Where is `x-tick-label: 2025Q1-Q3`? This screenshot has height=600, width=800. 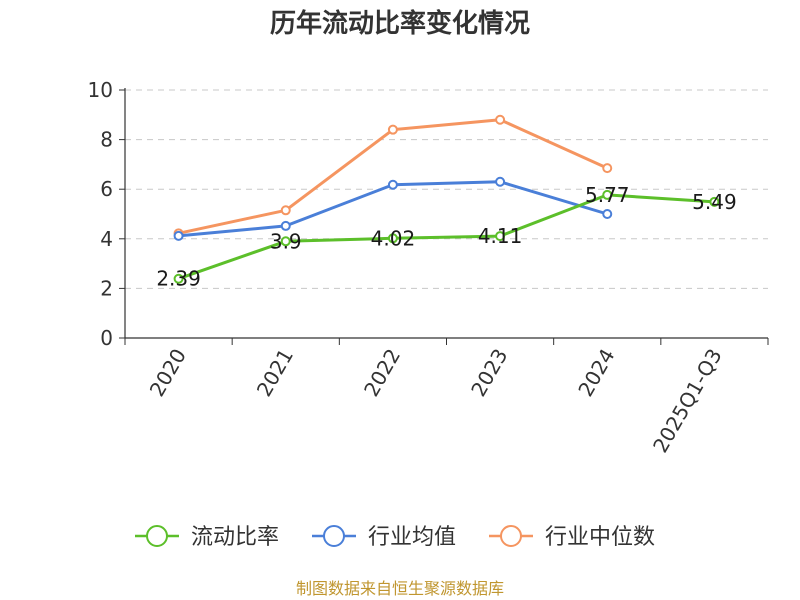
x-tick-label: 2025Q1-Q3 is located at coordinates (687, 401).